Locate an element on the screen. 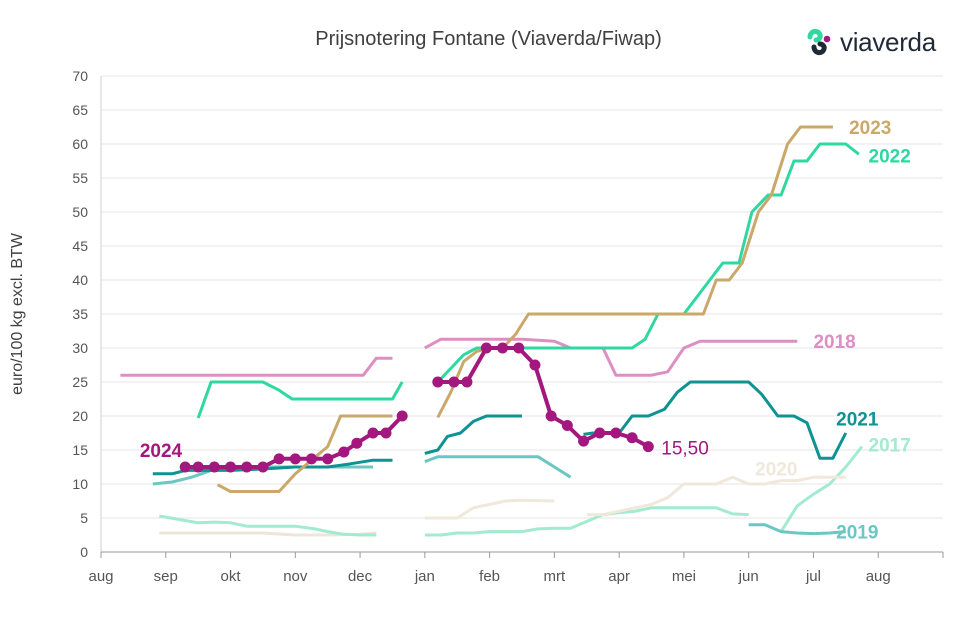 Image resolution: width=977 pixels, height=638 pixels. y-tick-label: 35 is located at coordinates (80, 314).